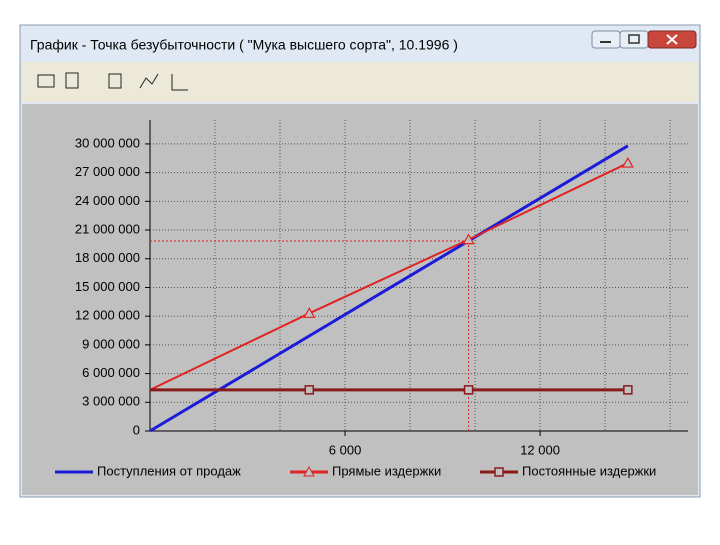 This screenshot has height=545, width=720. What do you see at coordinates (115, 81) in the screenshot?
I see `properties-button` at bounding box center [115, 81].